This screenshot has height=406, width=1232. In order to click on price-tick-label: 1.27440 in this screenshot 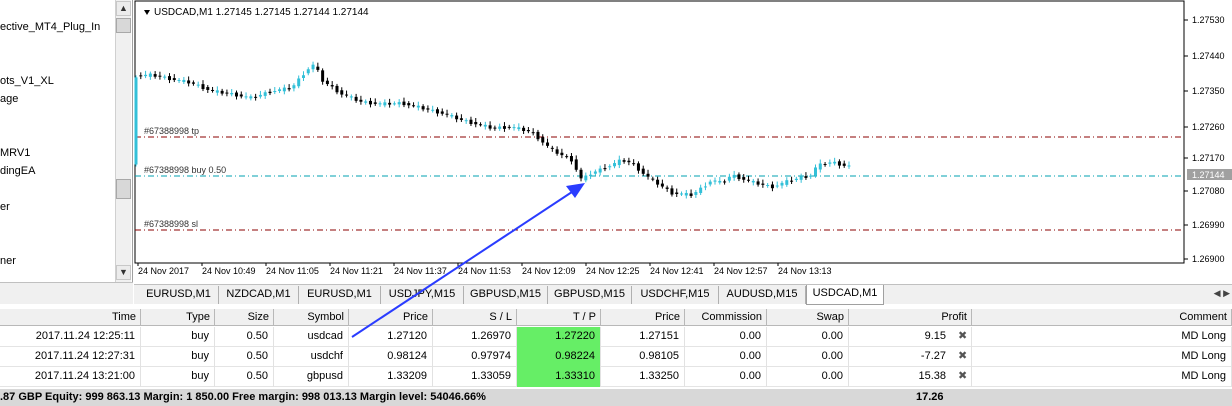, I will do `click(1208, 56)`.